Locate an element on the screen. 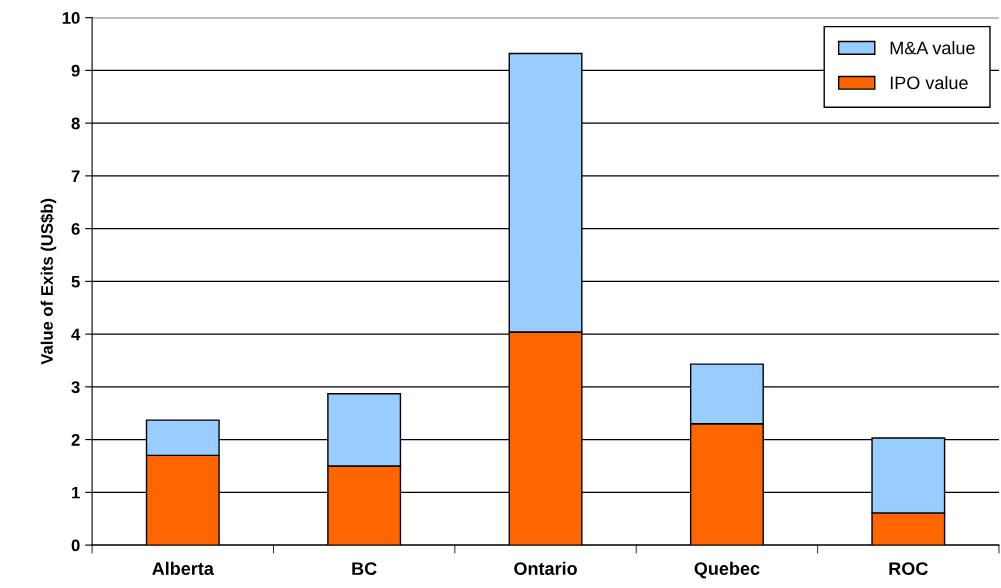 The height and width of the screenshot is (588, 1001). x-tick-label: ROC is located at coordinates (908, 569).